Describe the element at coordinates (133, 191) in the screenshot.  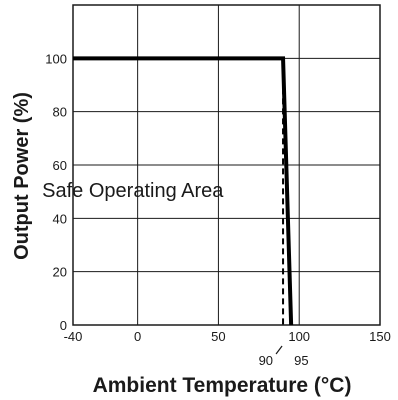
I see `annotation-safe-operating-area: Safe Operating Area` at that location.